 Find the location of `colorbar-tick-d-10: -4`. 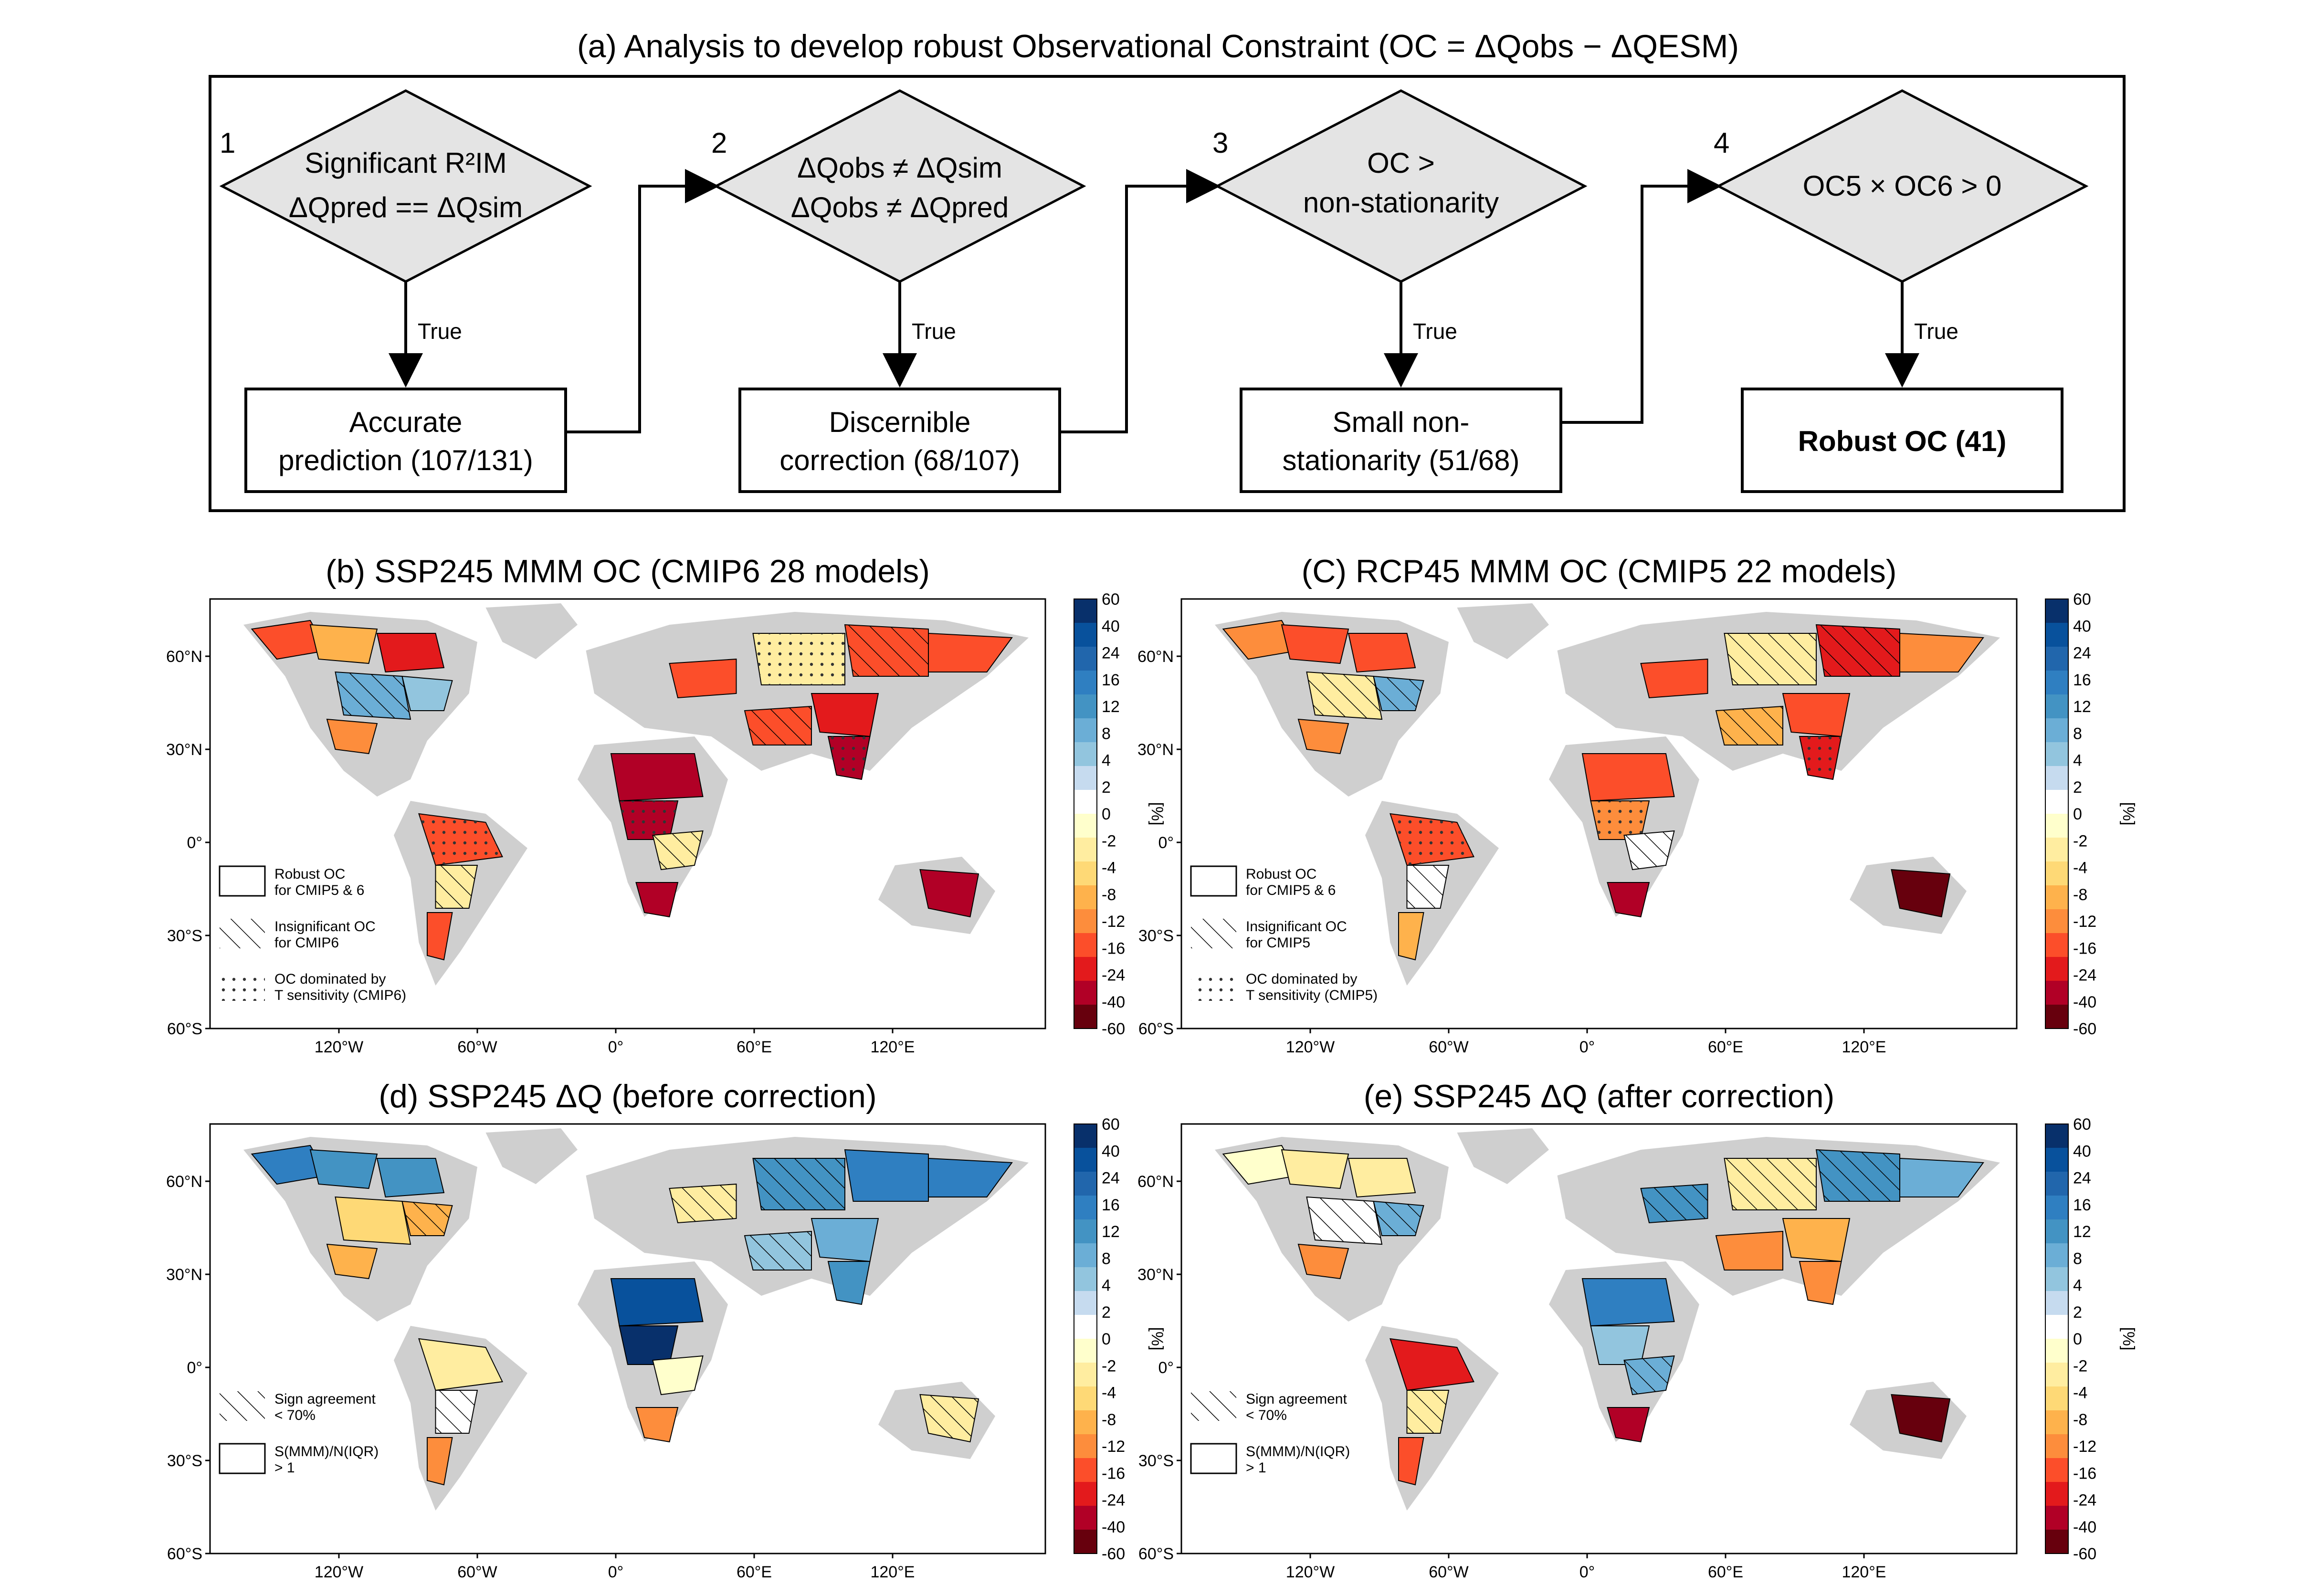

colorbar-tick-d-10: -4 is located at coordinates (1109, 1393).